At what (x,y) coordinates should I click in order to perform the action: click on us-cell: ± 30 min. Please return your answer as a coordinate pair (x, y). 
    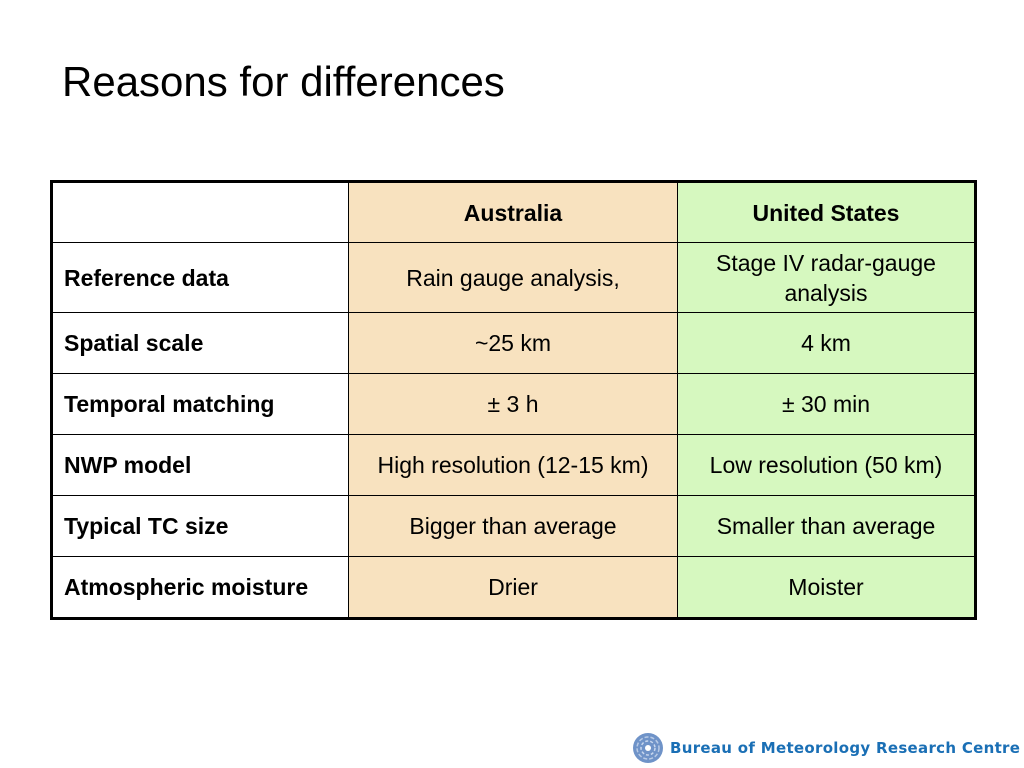
    Looking at the image, I should click on (826, 404).